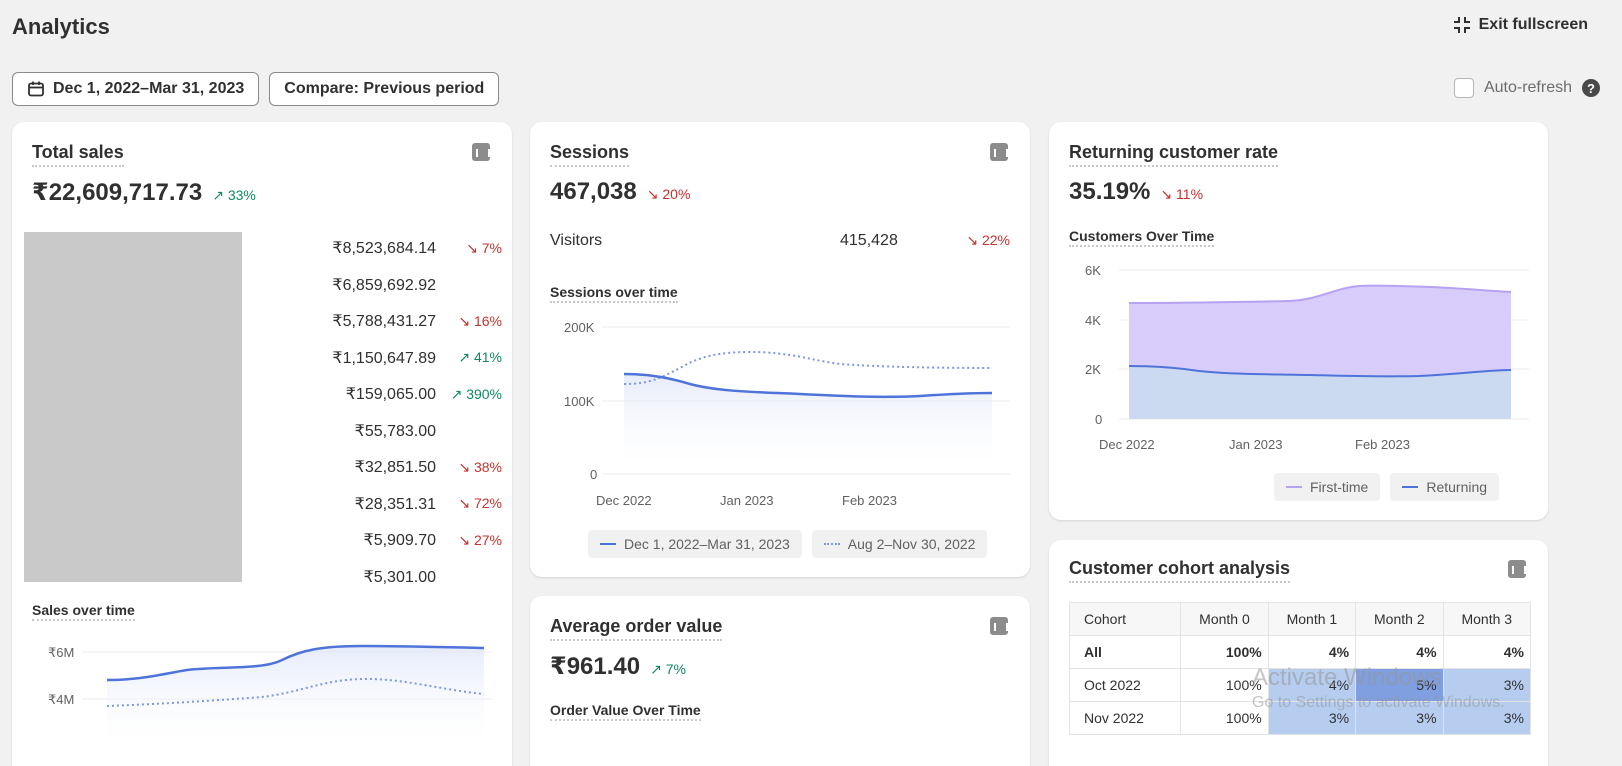 Image resolution: width=1622 pixels, height=766 pixels. I want to click on sessions-title: Sessions, so click(590, 154).